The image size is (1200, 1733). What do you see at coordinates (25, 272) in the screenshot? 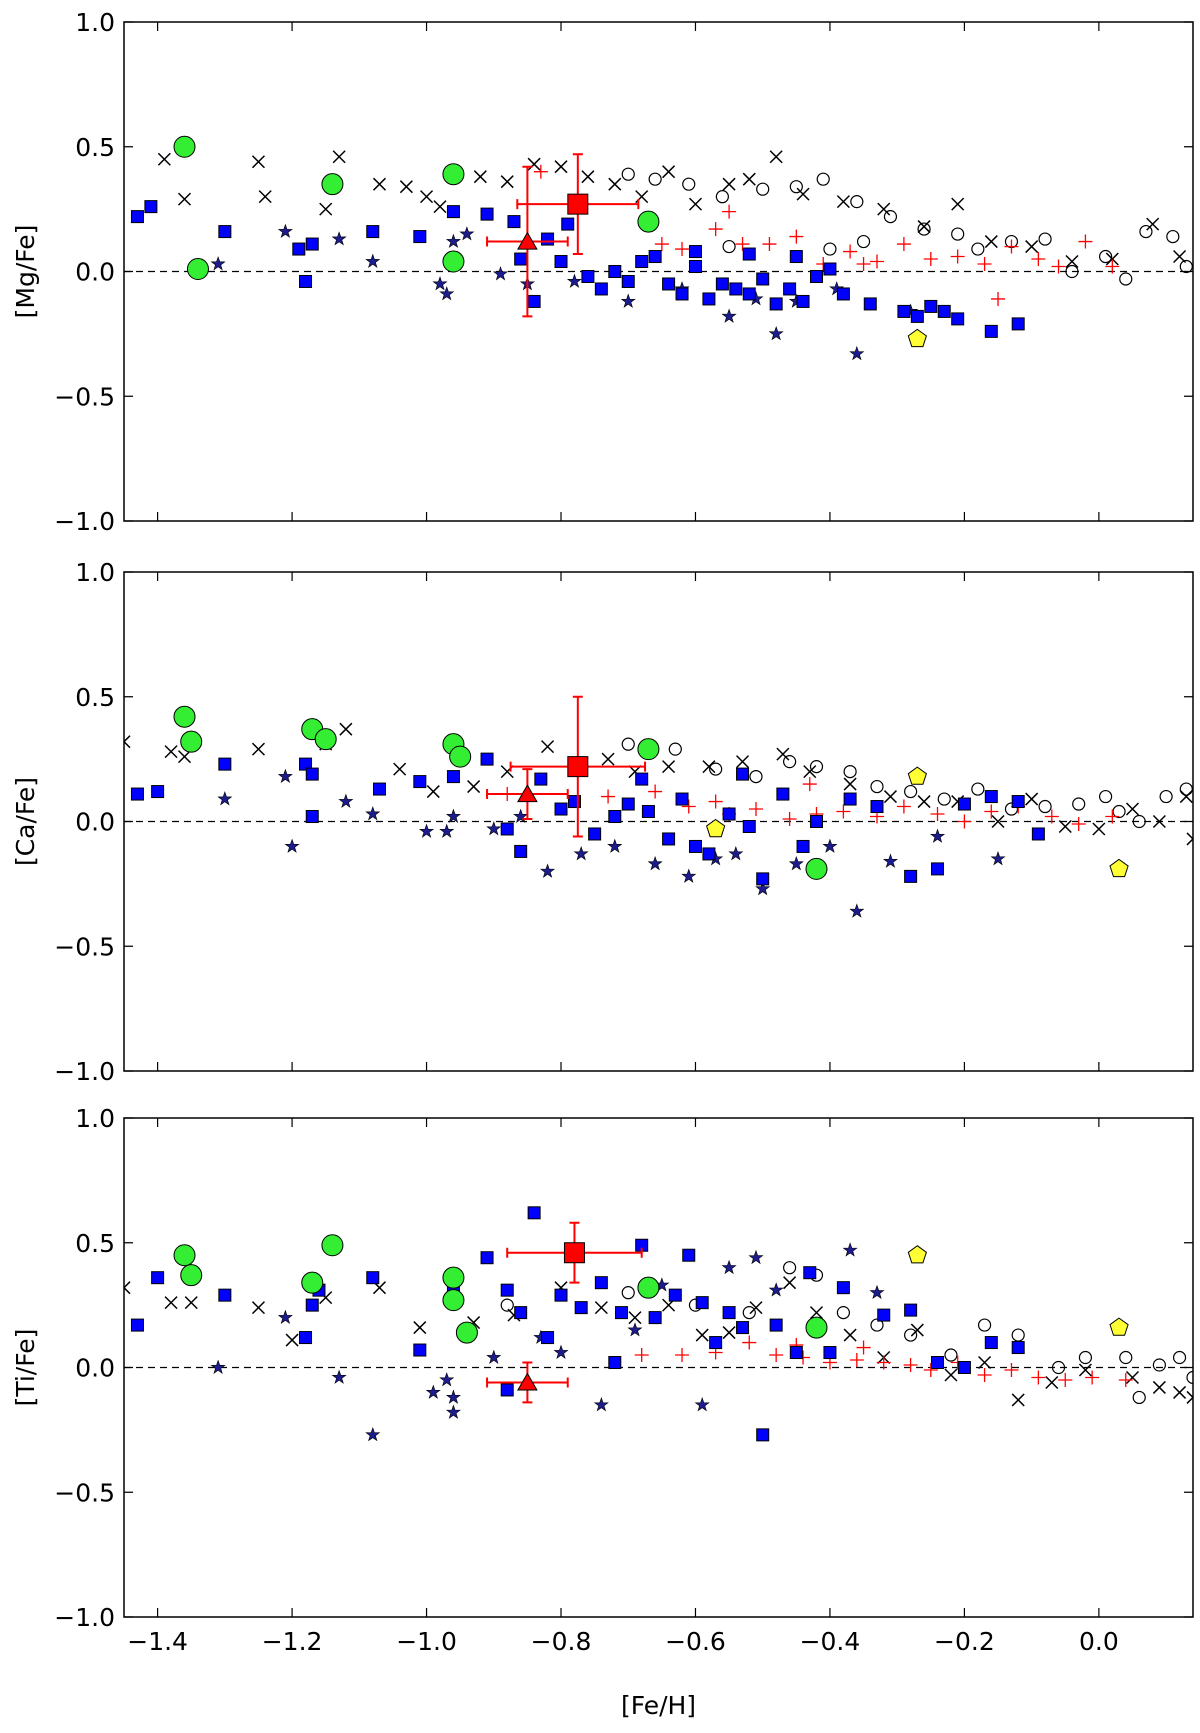
I see `y-axis-label: [Mg/Fe]` at bounding box center [25, 272].